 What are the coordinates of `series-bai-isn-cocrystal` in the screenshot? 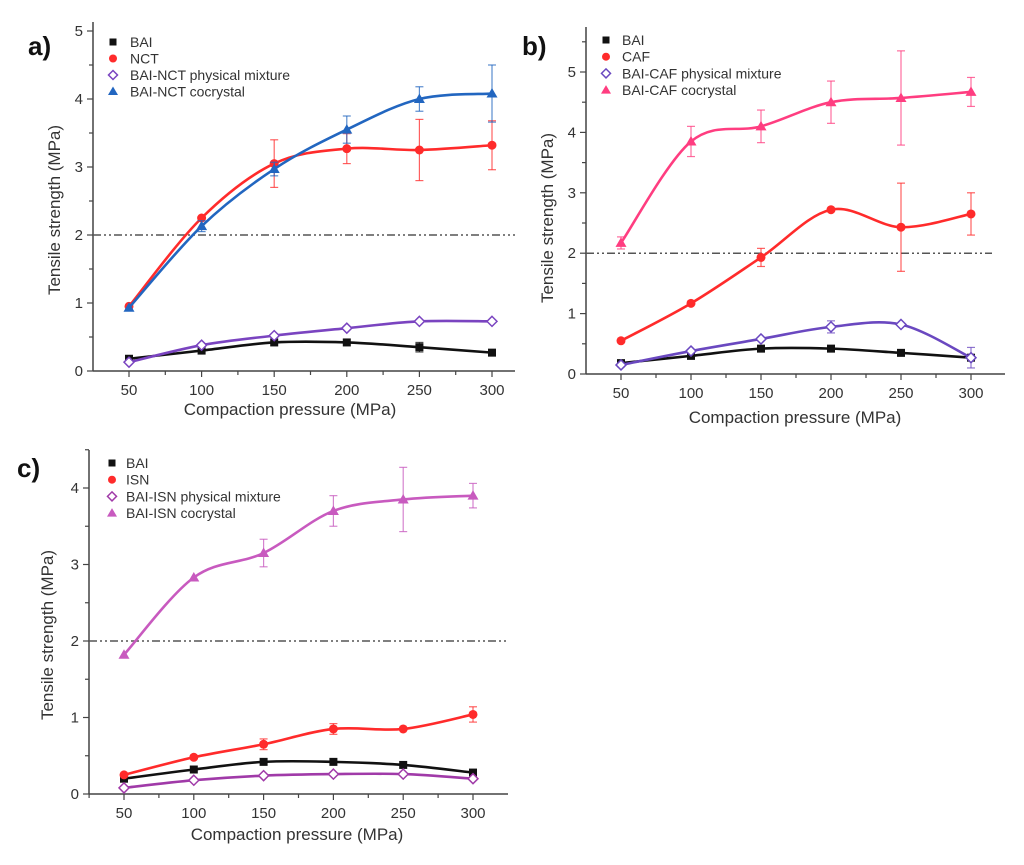 It's located at (298, 562).